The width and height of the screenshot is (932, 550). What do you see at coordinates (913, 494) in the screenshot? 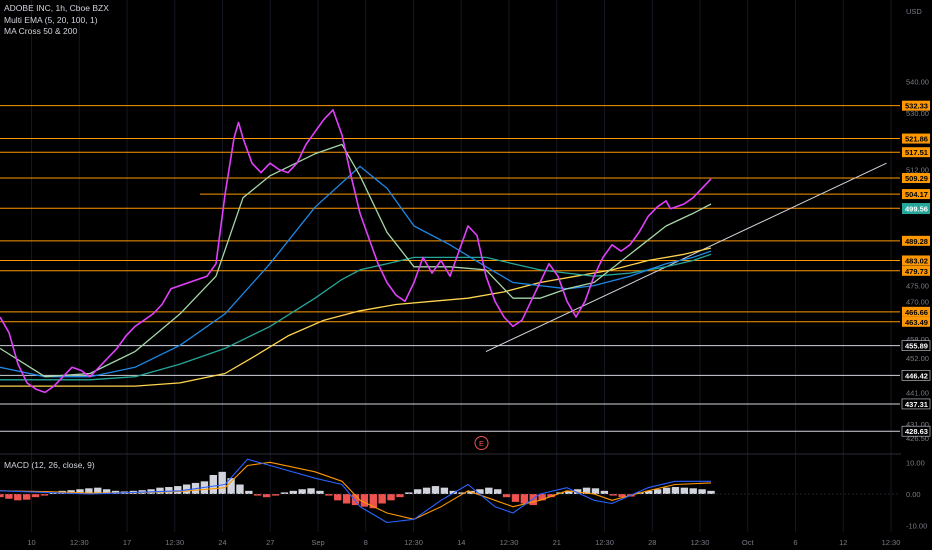
I see `macd-axis-tick-label: 0.00` at bounding box center [913, 494].